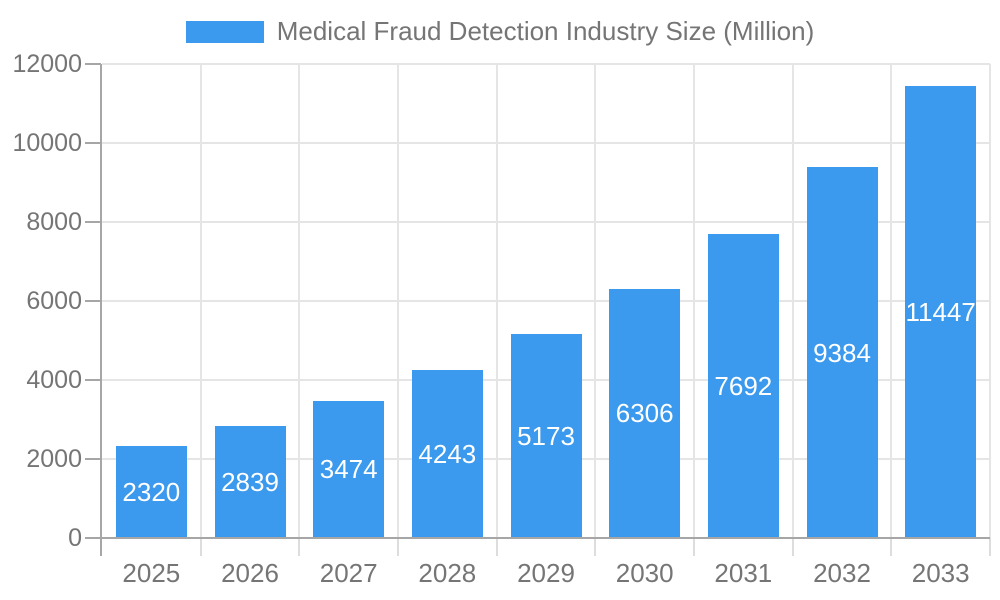 Image resolution: width=1000 pixels, height=600 pixels. What do you see at coordinates (54, 380) in the screenshot?
I see `y-axis-label: 4000` at bounding box center [54, 380].